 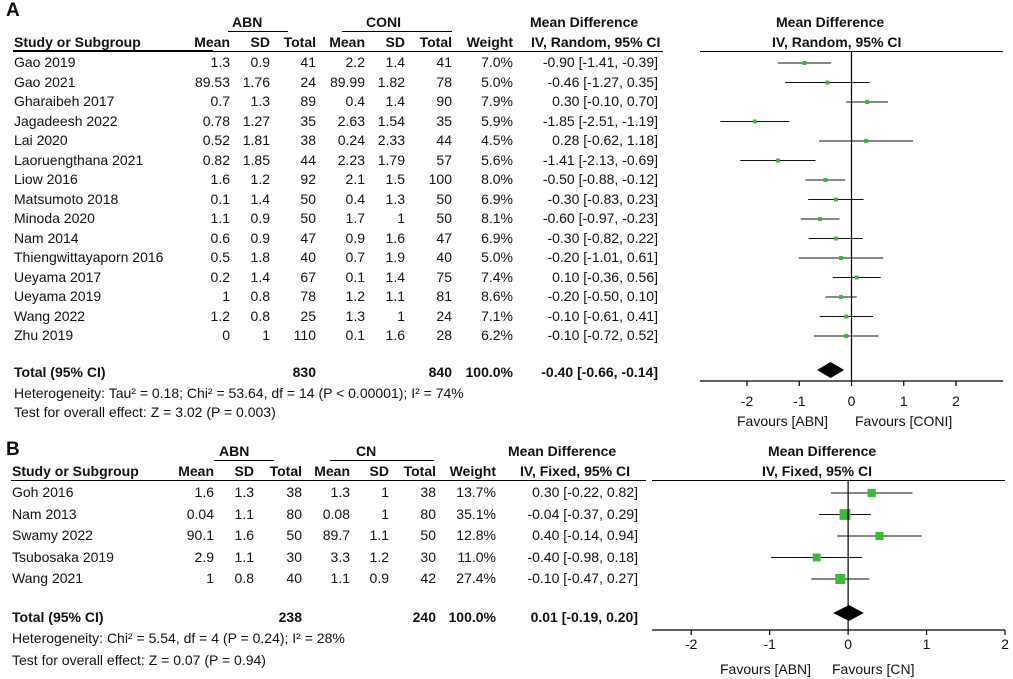 I want to click on study-sd2: 2.33, so click(x=391, y=140).